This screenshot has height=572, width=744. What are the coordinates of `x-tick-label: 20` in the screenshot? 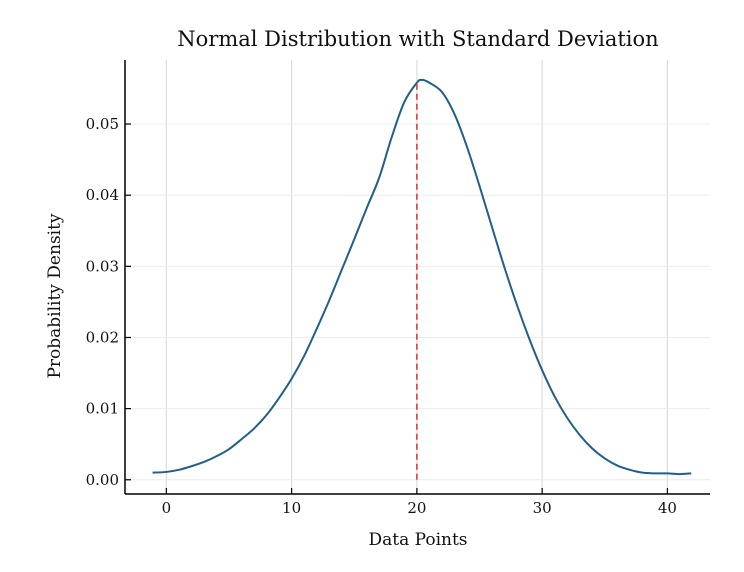 It's located at (416, 508).